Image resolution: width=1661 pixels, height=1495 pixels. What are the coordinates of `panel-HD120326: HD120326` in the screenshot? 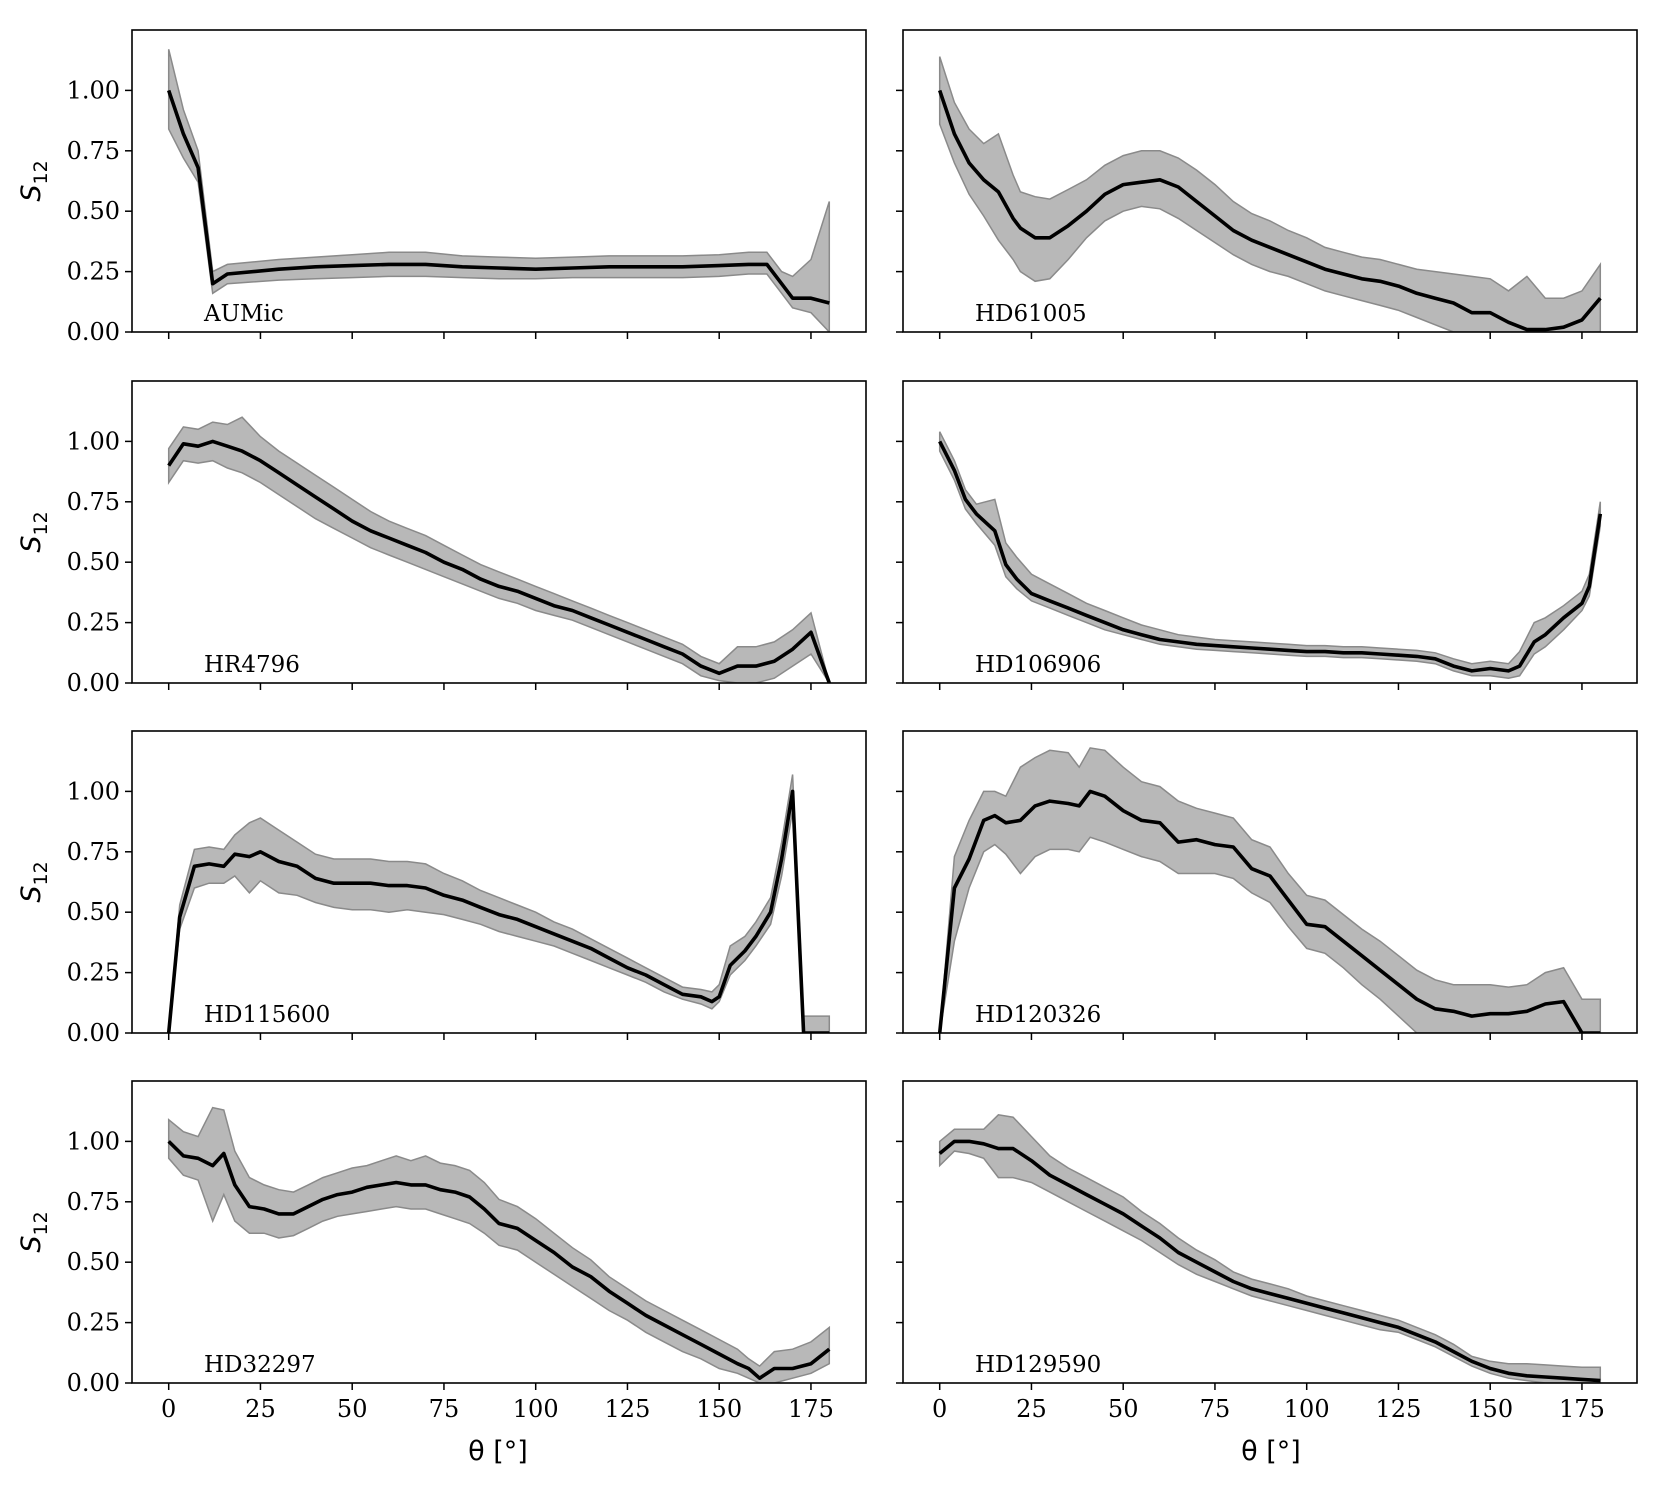 It's located at (1267, 885).